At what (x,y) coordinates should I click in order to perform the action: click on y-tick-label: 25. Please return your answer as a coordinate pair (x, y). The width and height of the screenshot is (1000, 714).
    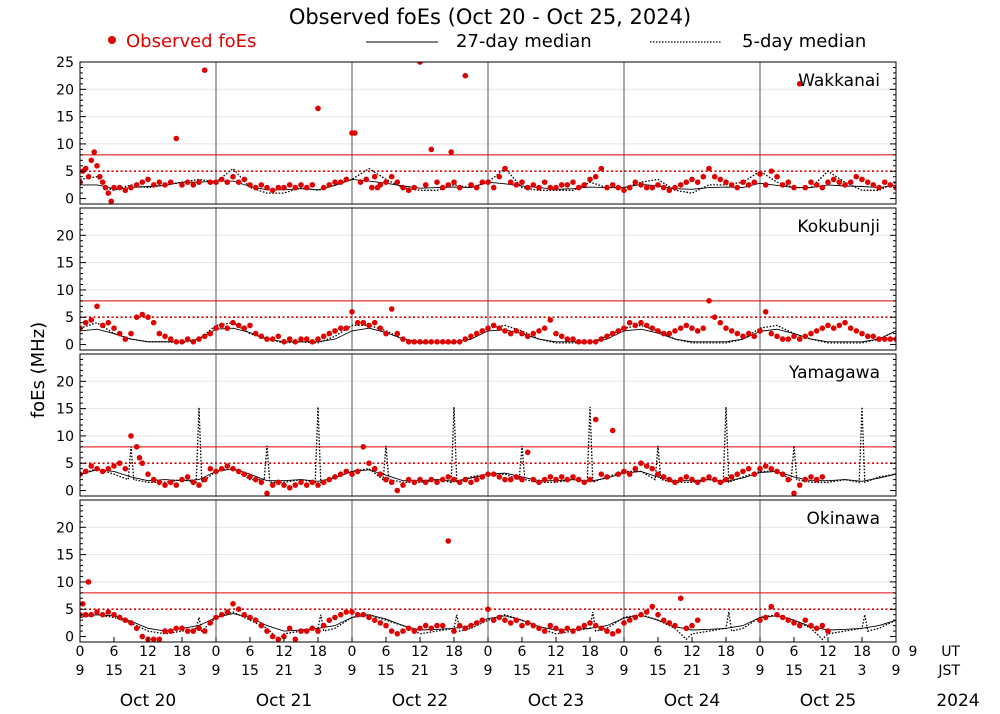
    Looking at the image, I should click on (65, 63).